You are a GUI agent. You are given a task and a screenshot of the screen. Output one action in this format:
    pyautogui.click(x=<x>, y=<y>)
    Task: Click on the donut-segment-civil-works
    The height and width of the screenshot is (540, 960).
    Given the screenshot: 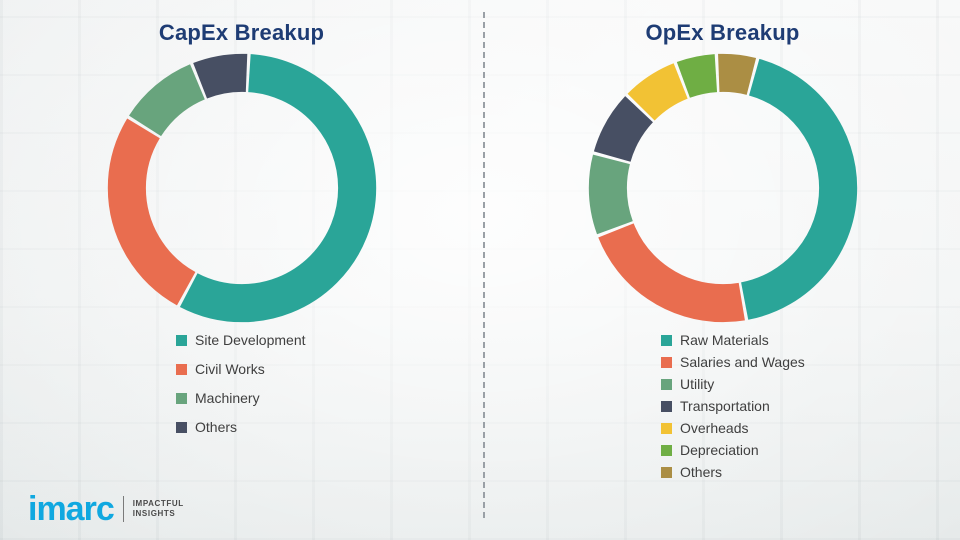 What is the action you would take?
    pyautogui.click(x=241, y=188)
    